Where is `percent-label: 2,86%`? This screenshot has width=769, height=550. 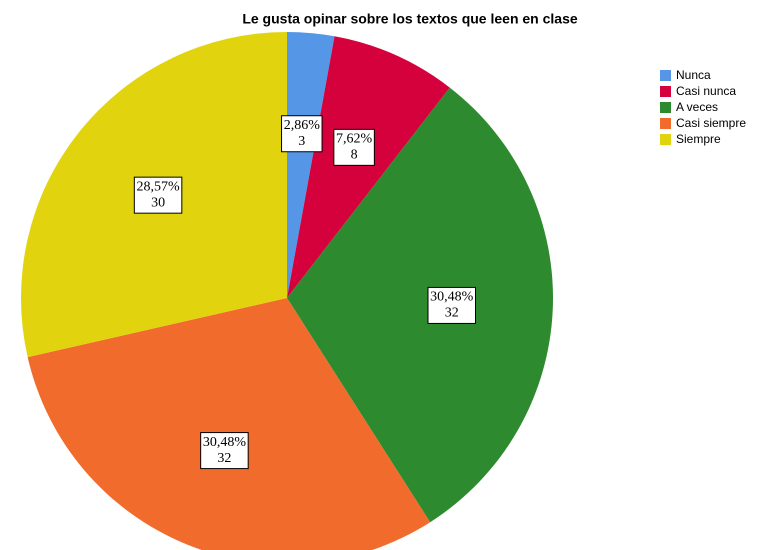 percent-label: 2,86% is located at coordinates (302, 125).